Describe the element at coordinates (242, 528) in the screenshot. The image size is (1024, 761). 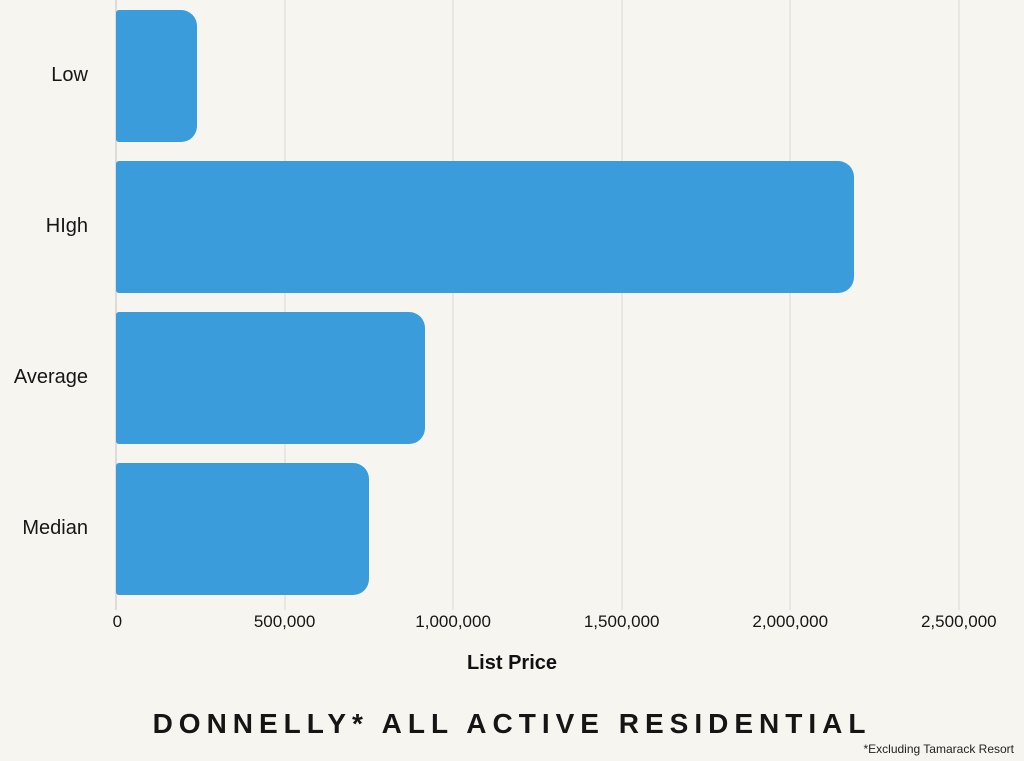
I see `bar-median` at that location.